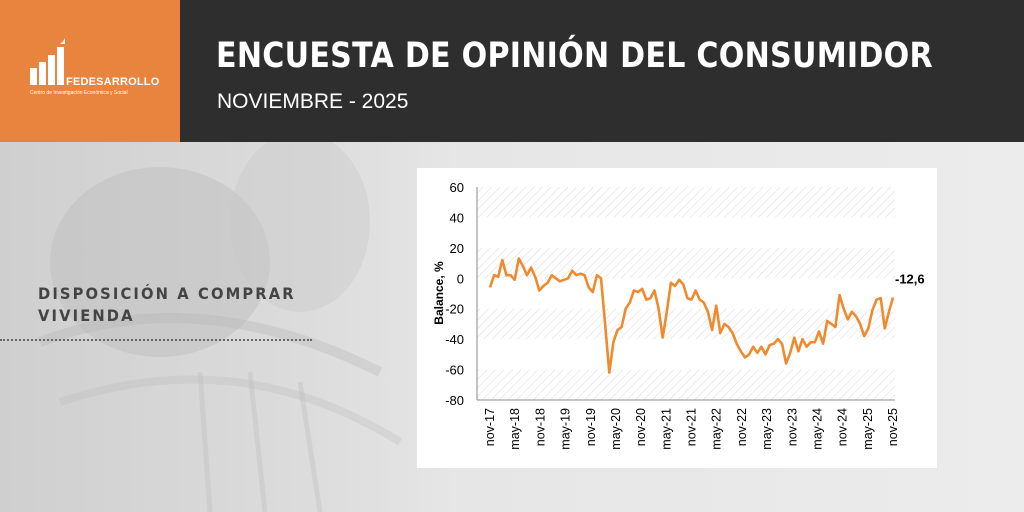 The image size is (1024, 512). What do you see at coordinates (666, 429) in the screenshot?
I see `x-tick-label: may-21` at bounding box center [666, 429].